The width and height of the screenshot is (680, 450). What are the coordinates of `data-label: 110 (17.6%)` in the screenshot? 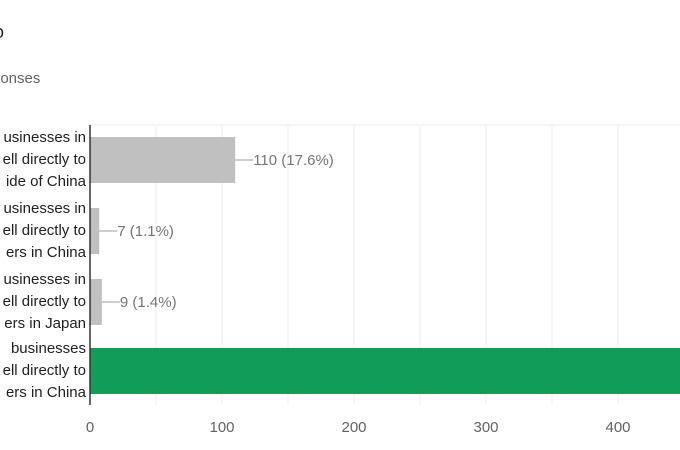 It's located at (293, 160).